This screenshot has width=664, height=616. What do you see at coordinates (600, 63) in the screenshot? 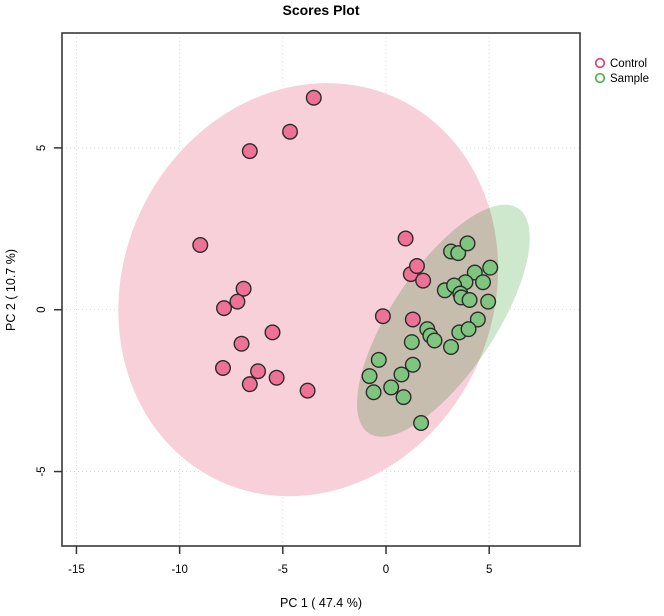
I see `legend-marker-control-icon` at bounding box center [600, 63].